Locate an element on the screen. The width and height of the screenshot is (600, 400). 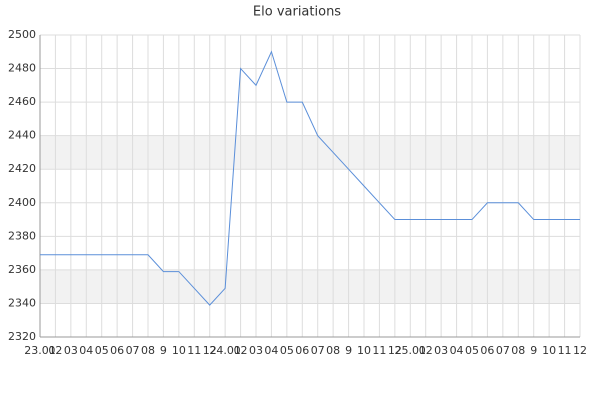
y-tick-label: 2420 is located at coordinates (22, 168).